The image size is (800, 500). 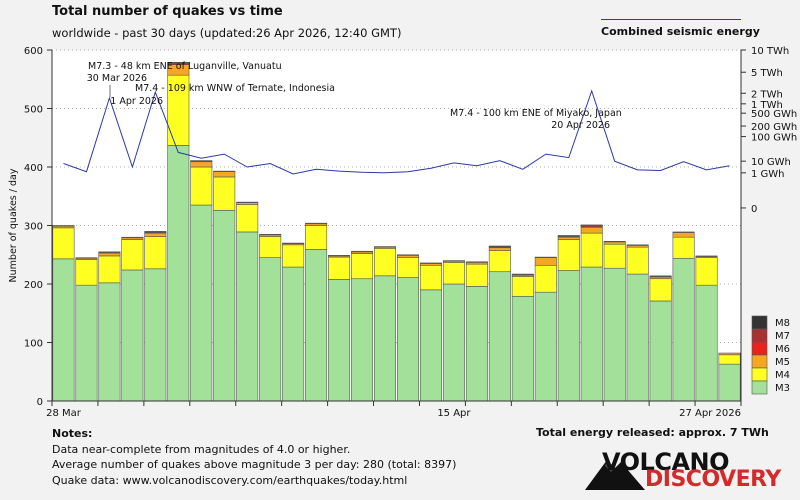 I want to click on legend-swatch-m3, so click(x=759, y=387).